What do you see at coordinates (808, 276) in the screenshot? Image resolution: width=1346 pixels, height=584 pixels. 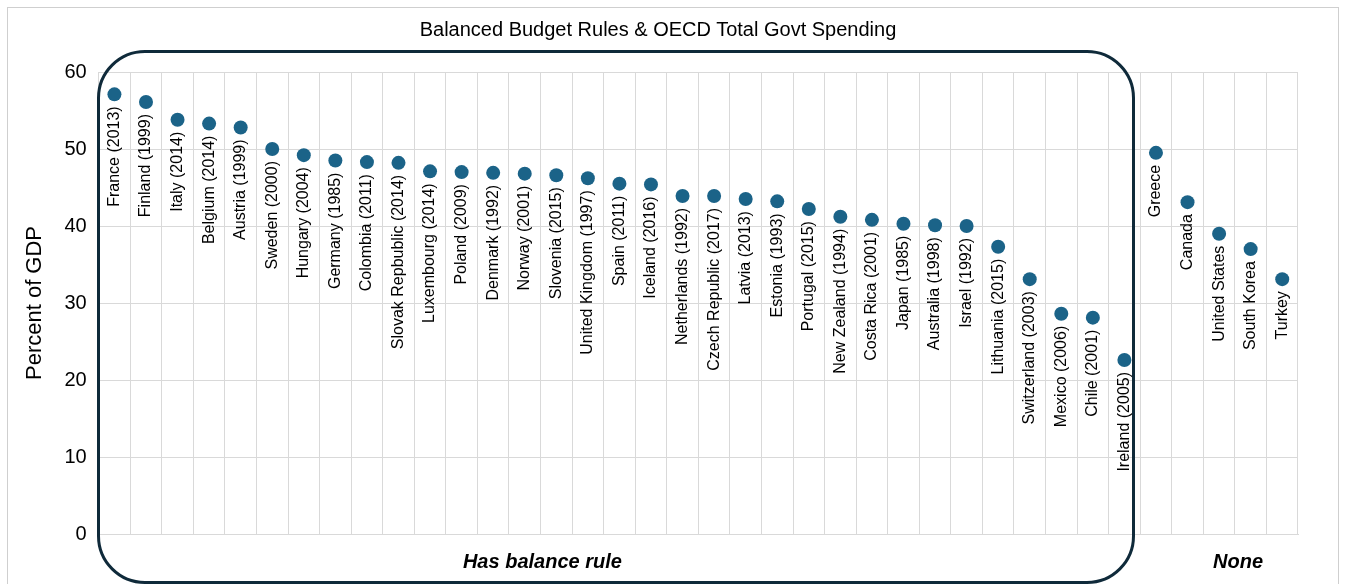 I see `x-tick-label: Portugal (2015)` at bounding box center [808, 276].